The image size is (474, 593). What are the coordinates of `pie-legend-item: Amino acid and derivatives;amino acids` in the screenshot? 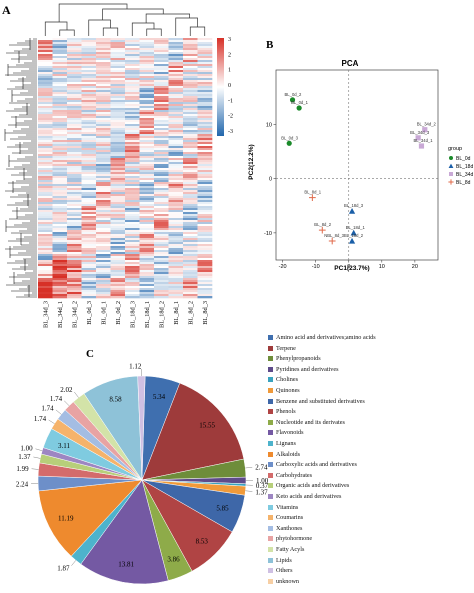 It's located at (322, 337).